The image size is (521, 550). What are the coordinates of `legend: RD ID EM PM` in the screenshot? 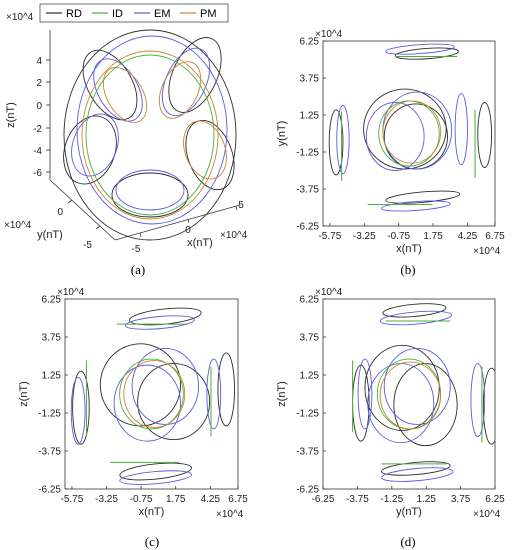 It's located at (134, 13).